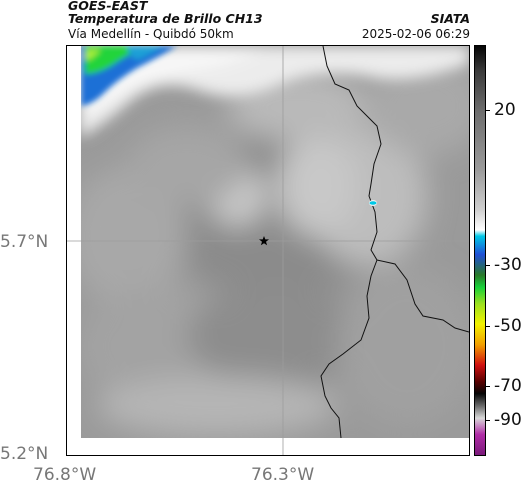 The height and width of the screenshot is (491, 526). I want to click on border-line, so click(349, 349).